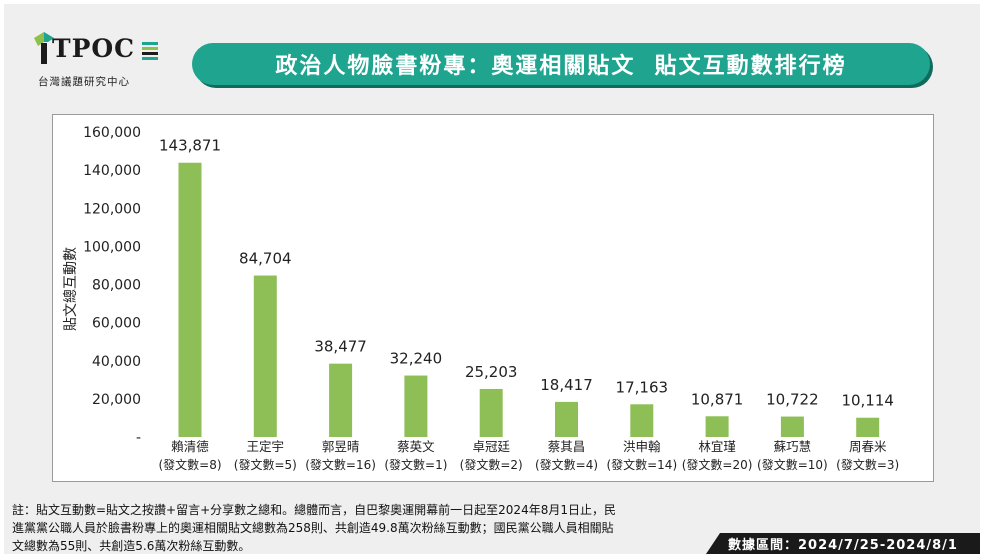  Describe the element at coordinates (190, 146) in the screenshot. I see `bar-value-label: 143,871` at that location.